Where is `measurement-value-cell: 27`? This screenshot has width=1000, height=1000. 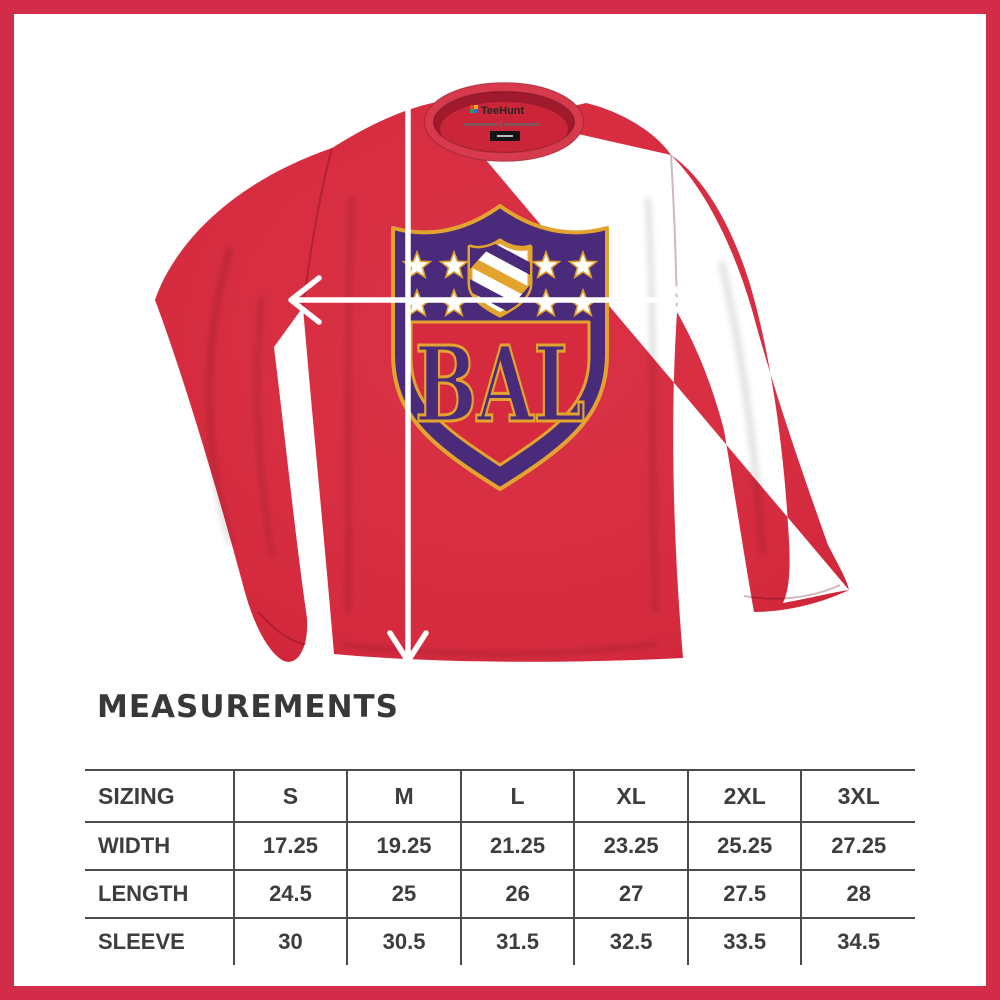 measurement-value-cell: 27 is located at coordinates (630, 894).